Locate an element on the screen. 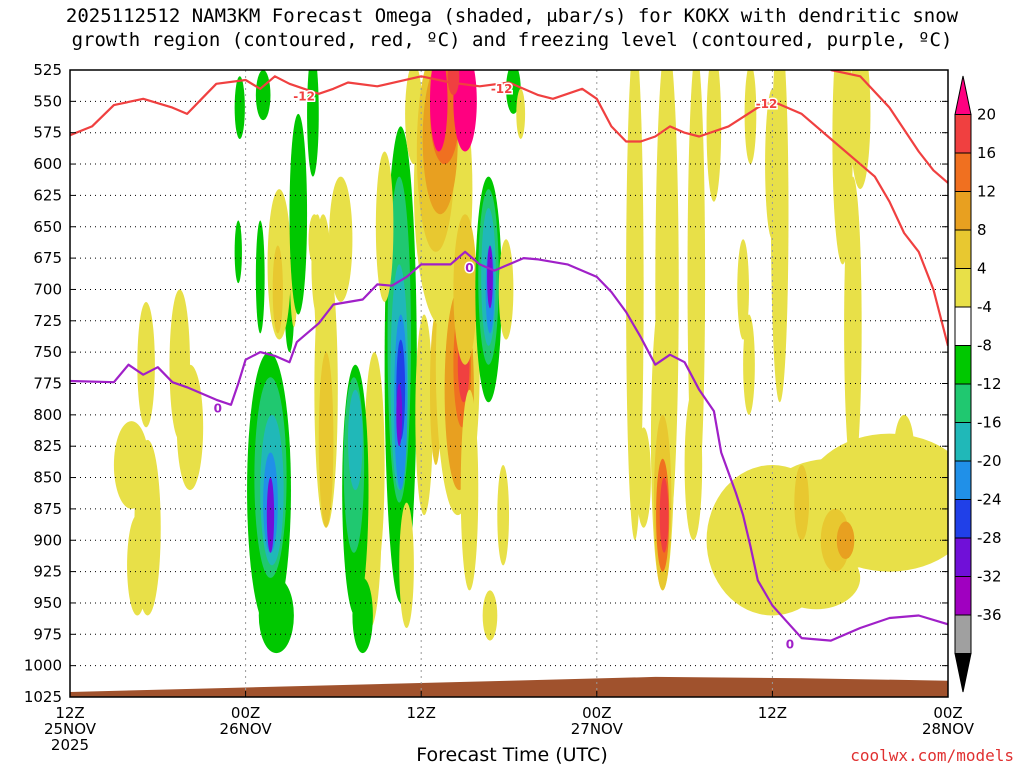 Image resolution: width=1024 pixels, height=768 pixels. colorbar-tick-label: -16 is located at coordinates (989, 423).